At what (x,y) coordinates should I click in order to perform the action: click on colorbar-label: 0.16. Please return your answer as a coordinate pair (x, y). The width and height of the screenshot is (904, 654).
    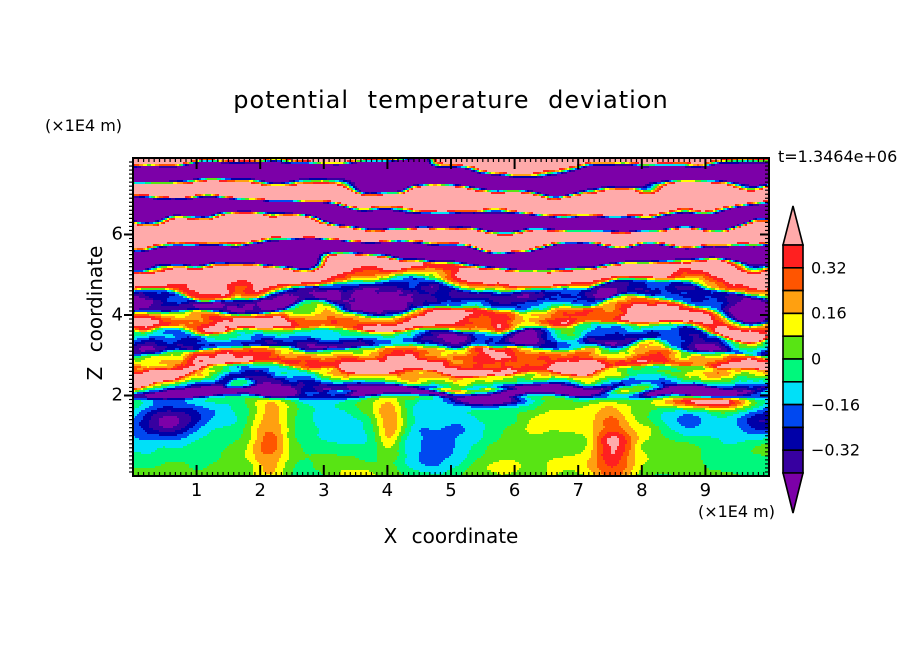
    Looking at the image, I should click on (829, 313).